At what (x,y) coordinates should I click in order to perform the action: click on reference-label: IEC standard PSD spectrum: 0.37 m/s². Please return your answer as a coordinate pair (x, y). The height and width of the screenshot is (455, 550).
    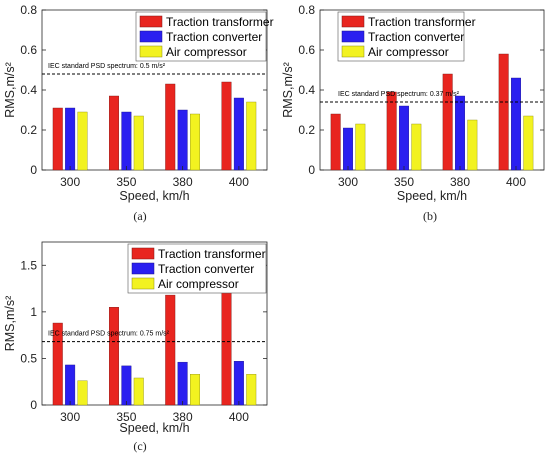
    Looking at the image, I should click on (399, 94).